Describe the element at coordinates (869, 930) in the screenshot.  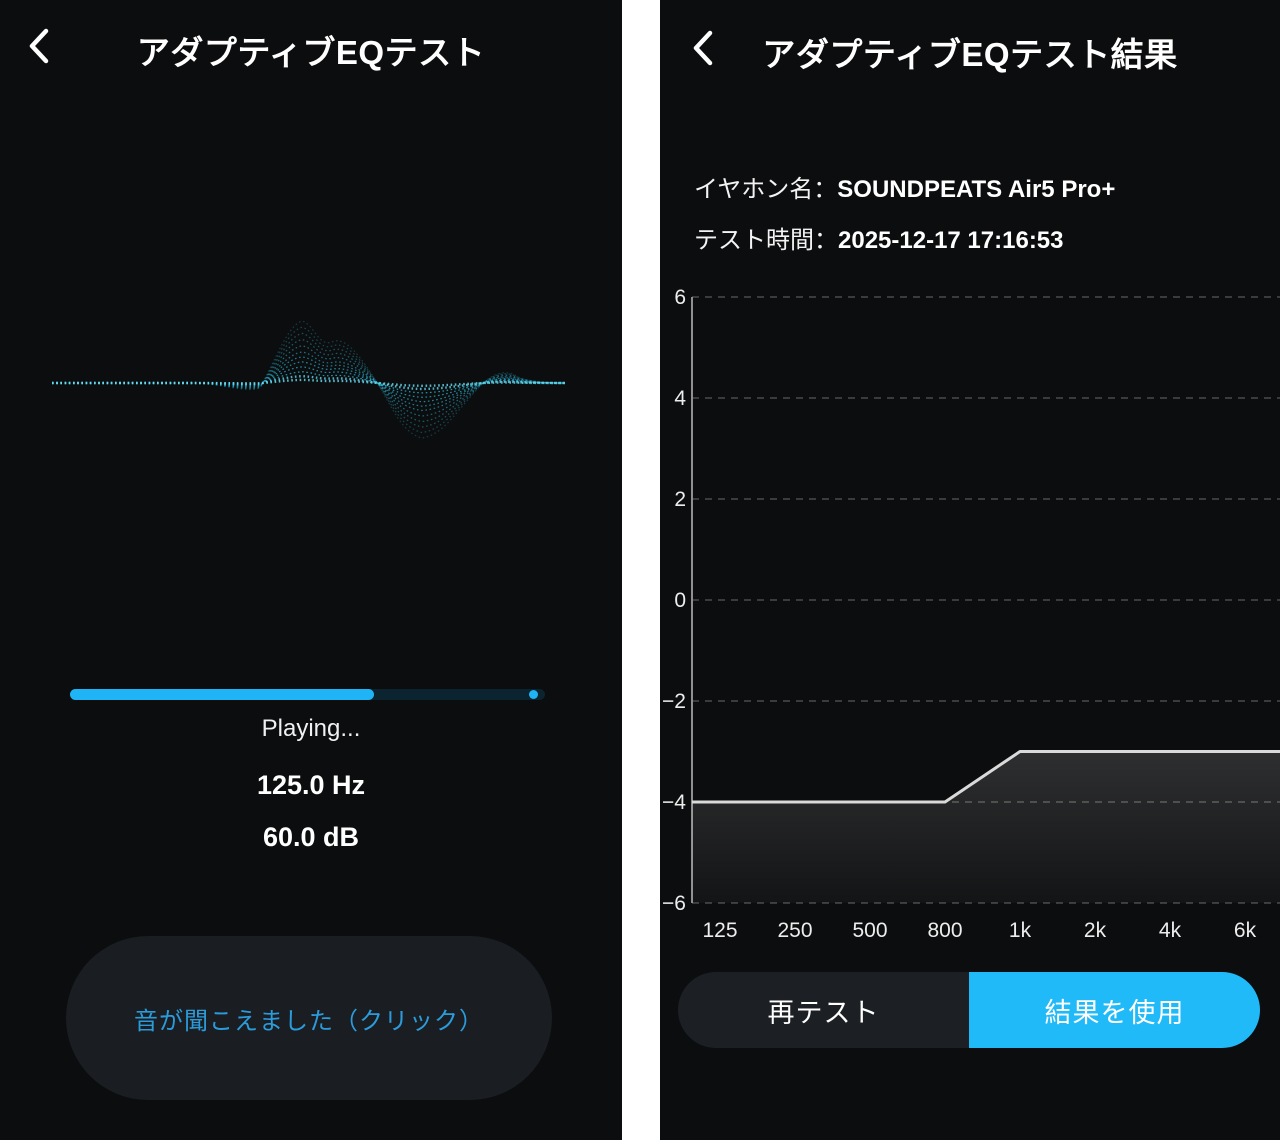
I see `x-tick-label: 500` at that location.